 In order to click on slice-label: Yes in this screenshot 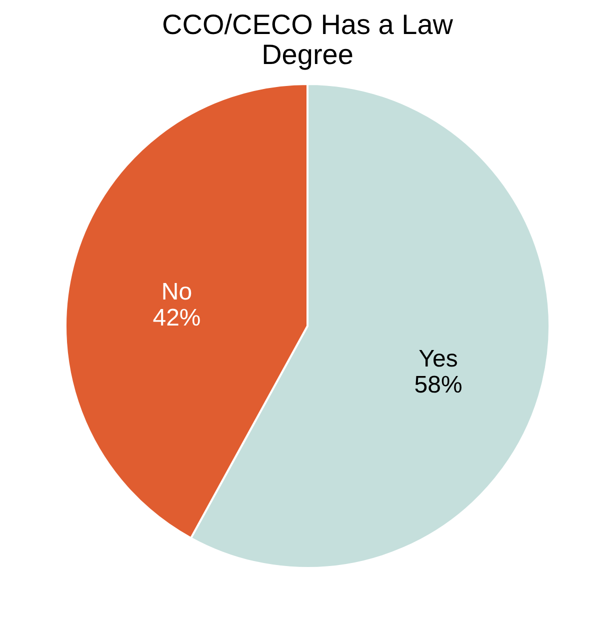, I will do `click(438, 359)`.